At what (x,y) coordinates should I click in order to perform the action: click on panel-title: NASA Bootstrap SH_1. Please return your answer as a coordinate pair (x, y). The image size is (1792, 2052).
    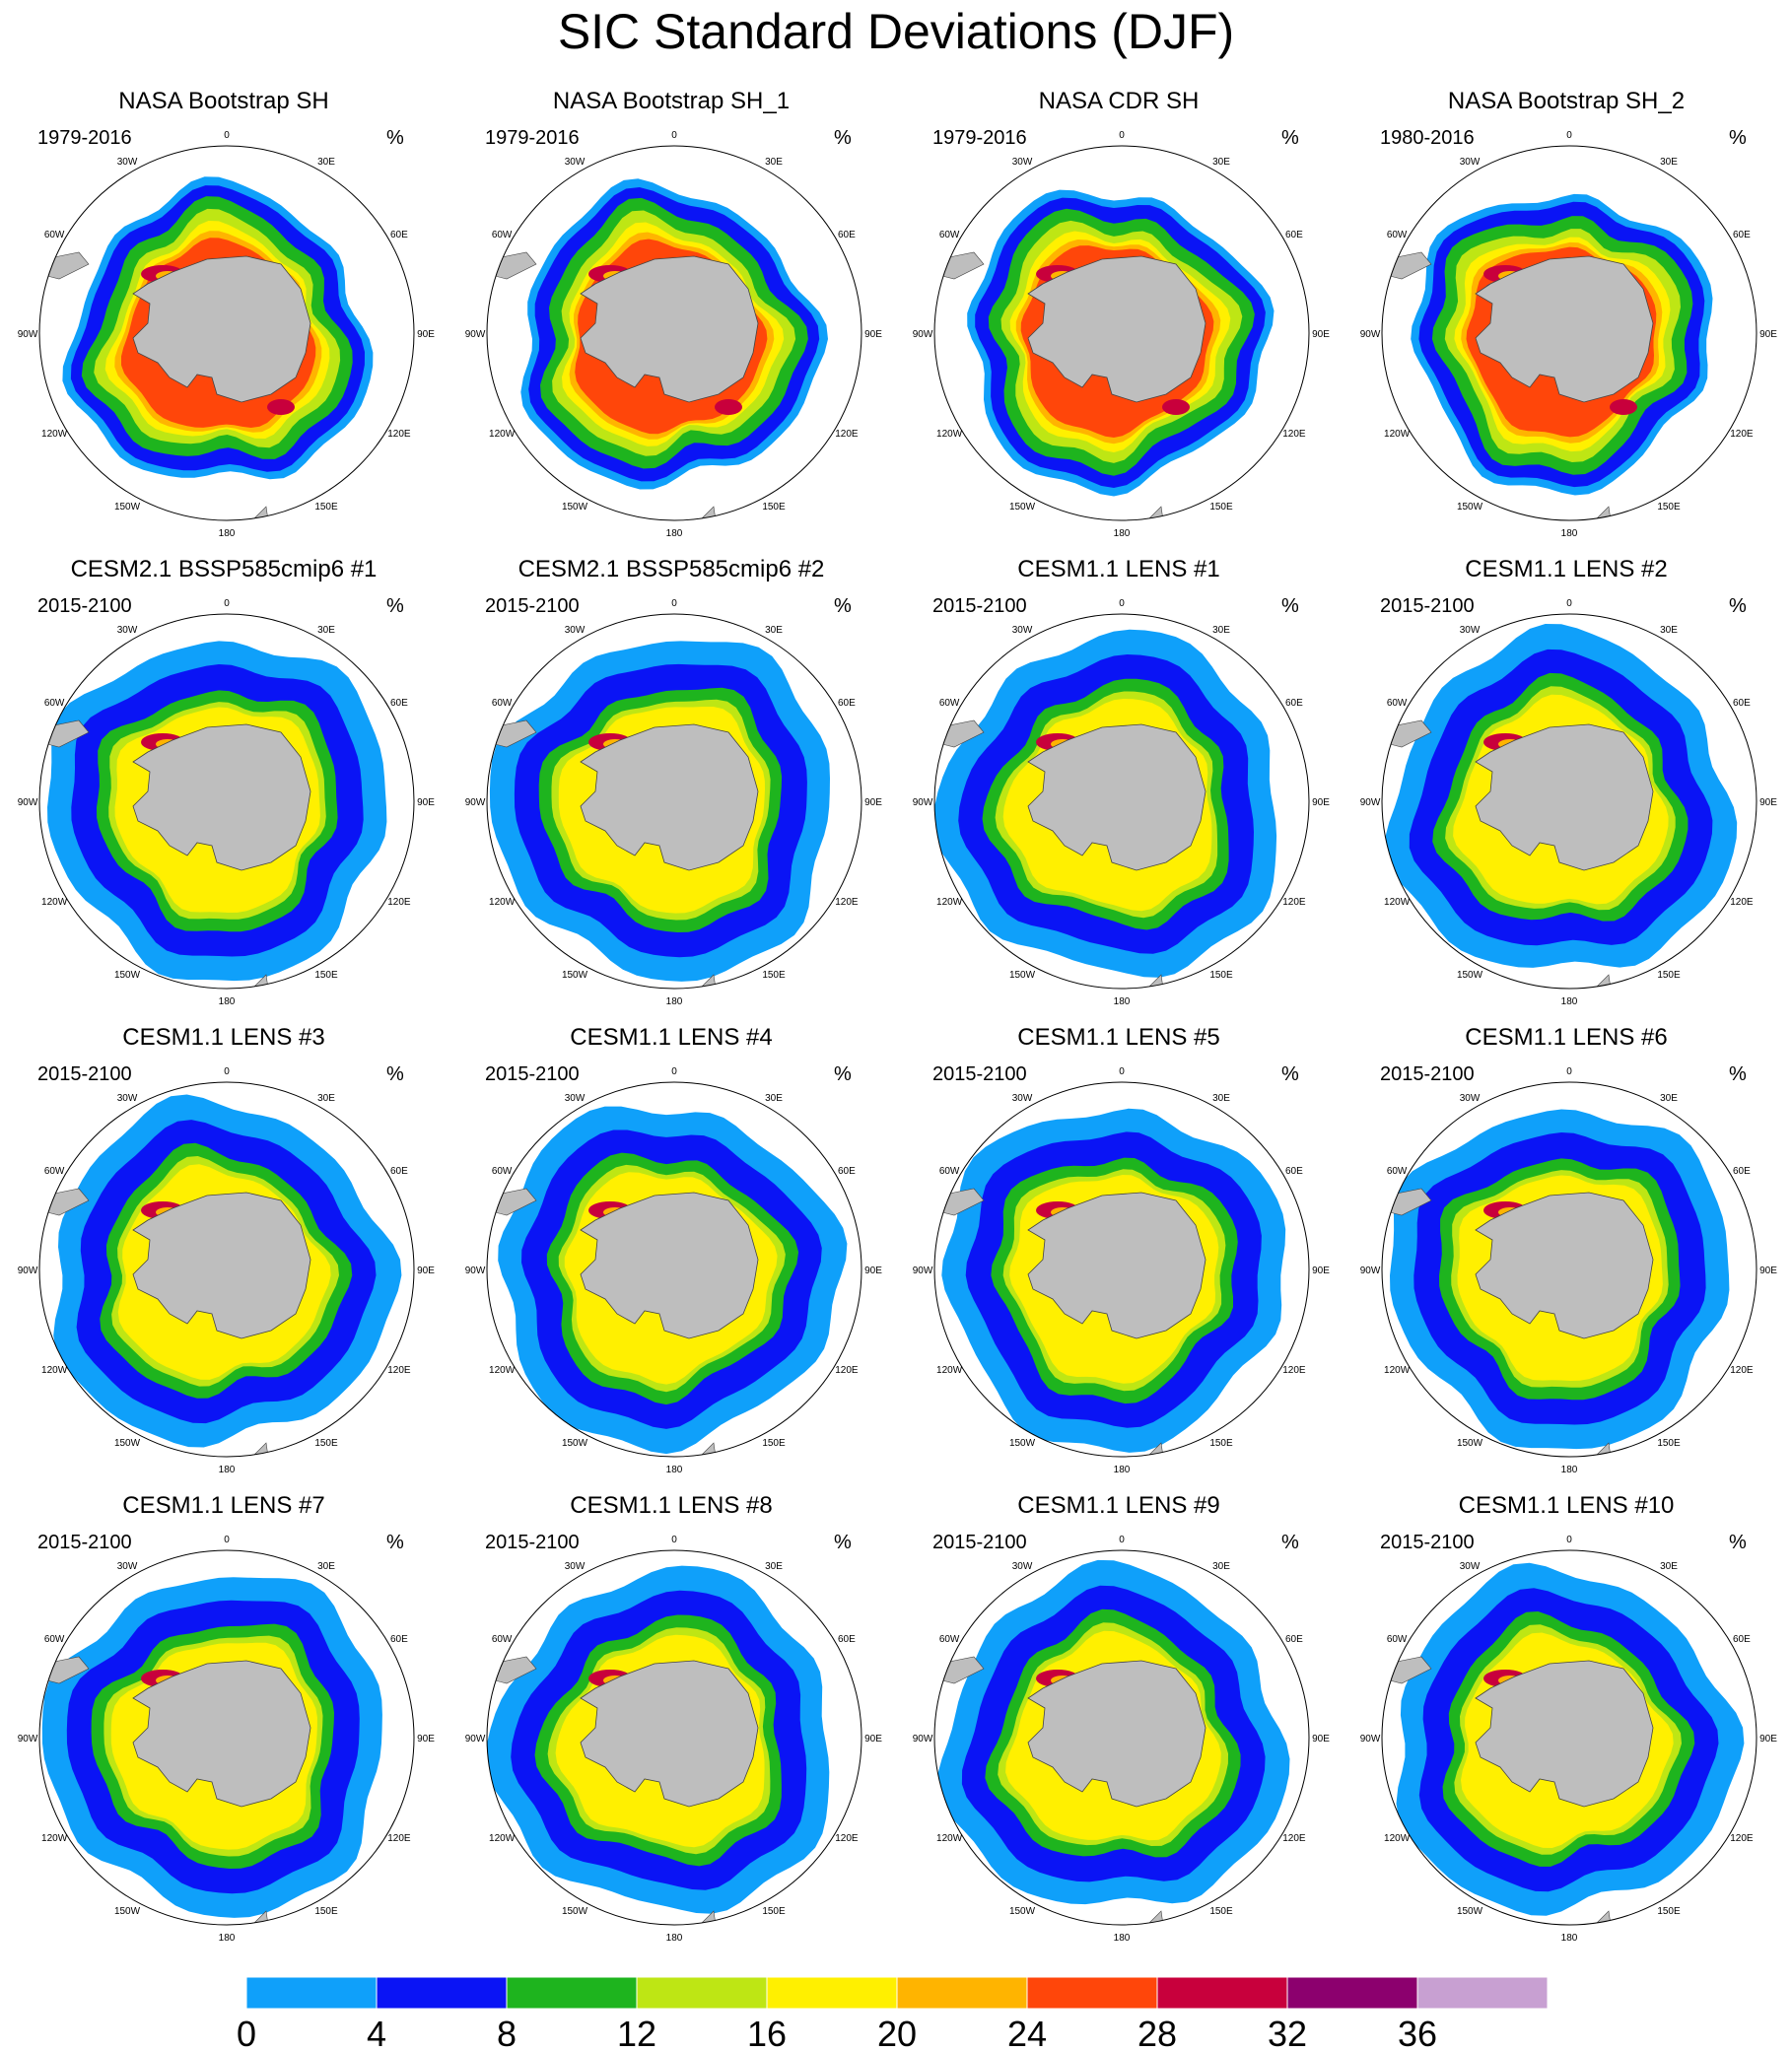
    Looking at the image, I should click on (671, 101).